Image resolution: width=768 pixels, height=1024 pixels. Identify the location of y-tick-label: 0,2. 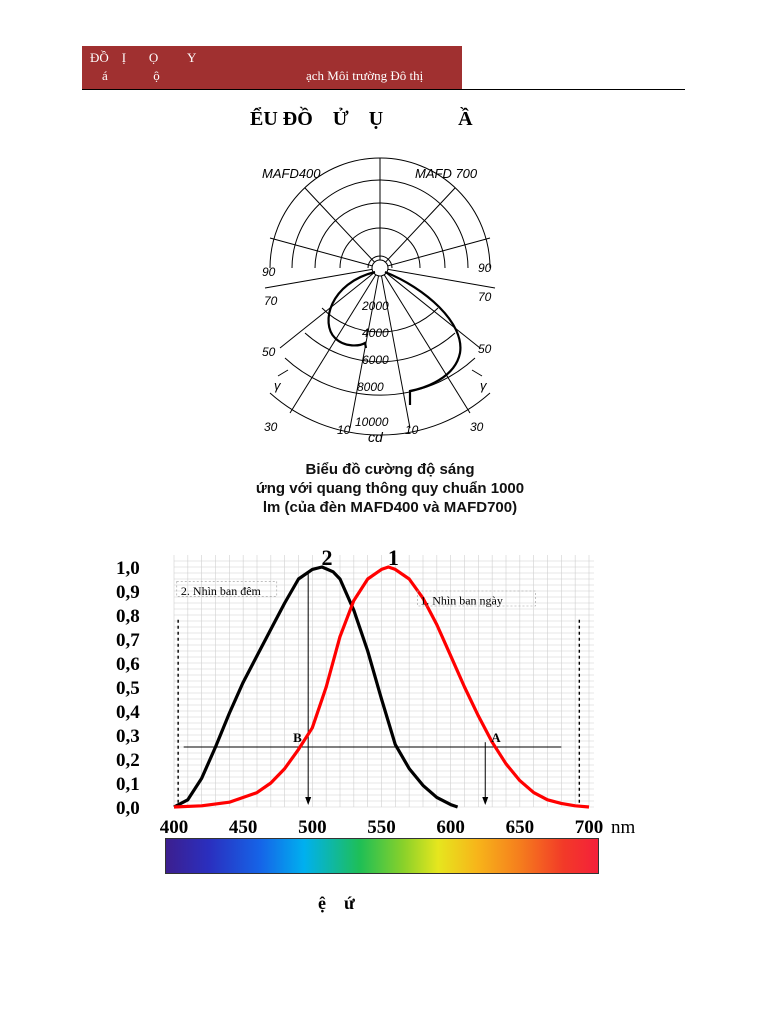
(128, 760).